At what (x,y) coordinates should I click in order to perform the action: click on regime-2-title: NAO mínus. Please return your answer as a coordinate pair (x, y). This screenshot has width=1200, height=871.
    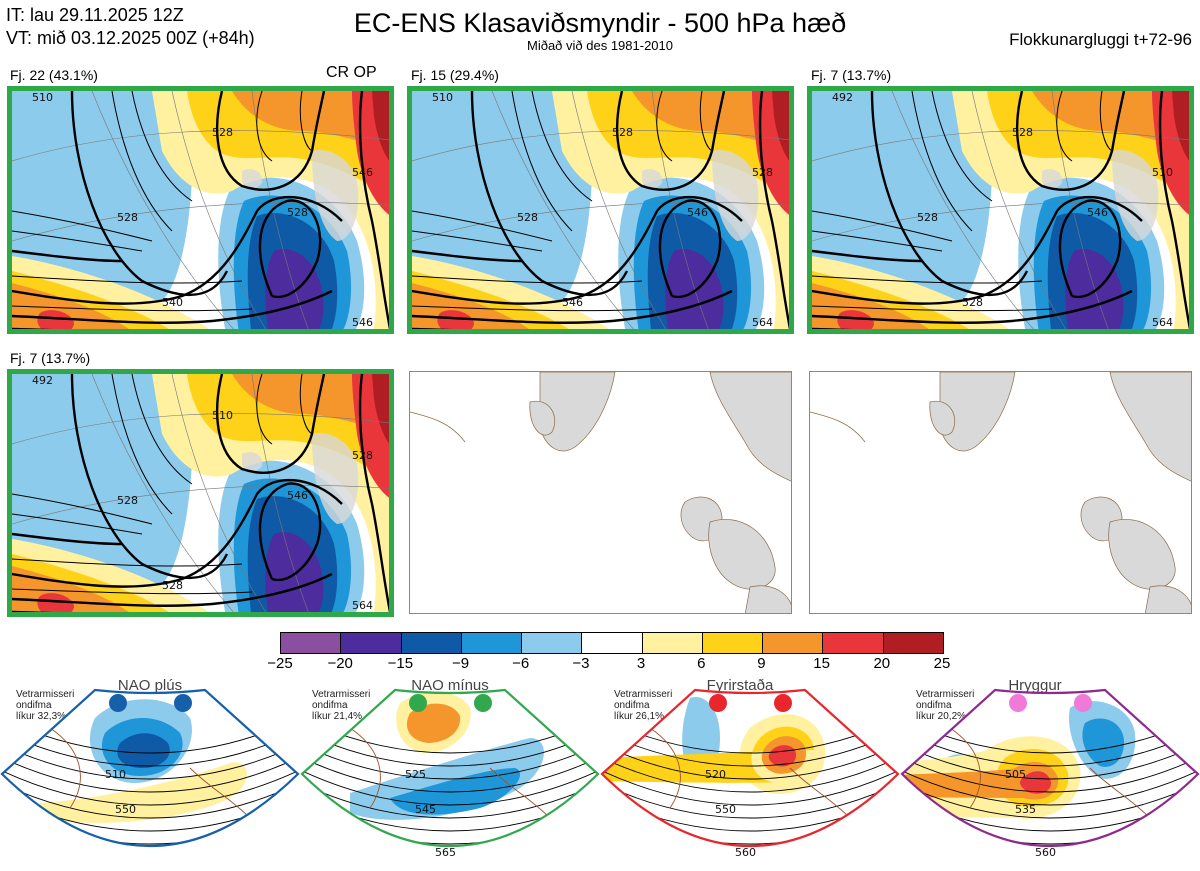
    Looking at the image, I should click on (450, 685).